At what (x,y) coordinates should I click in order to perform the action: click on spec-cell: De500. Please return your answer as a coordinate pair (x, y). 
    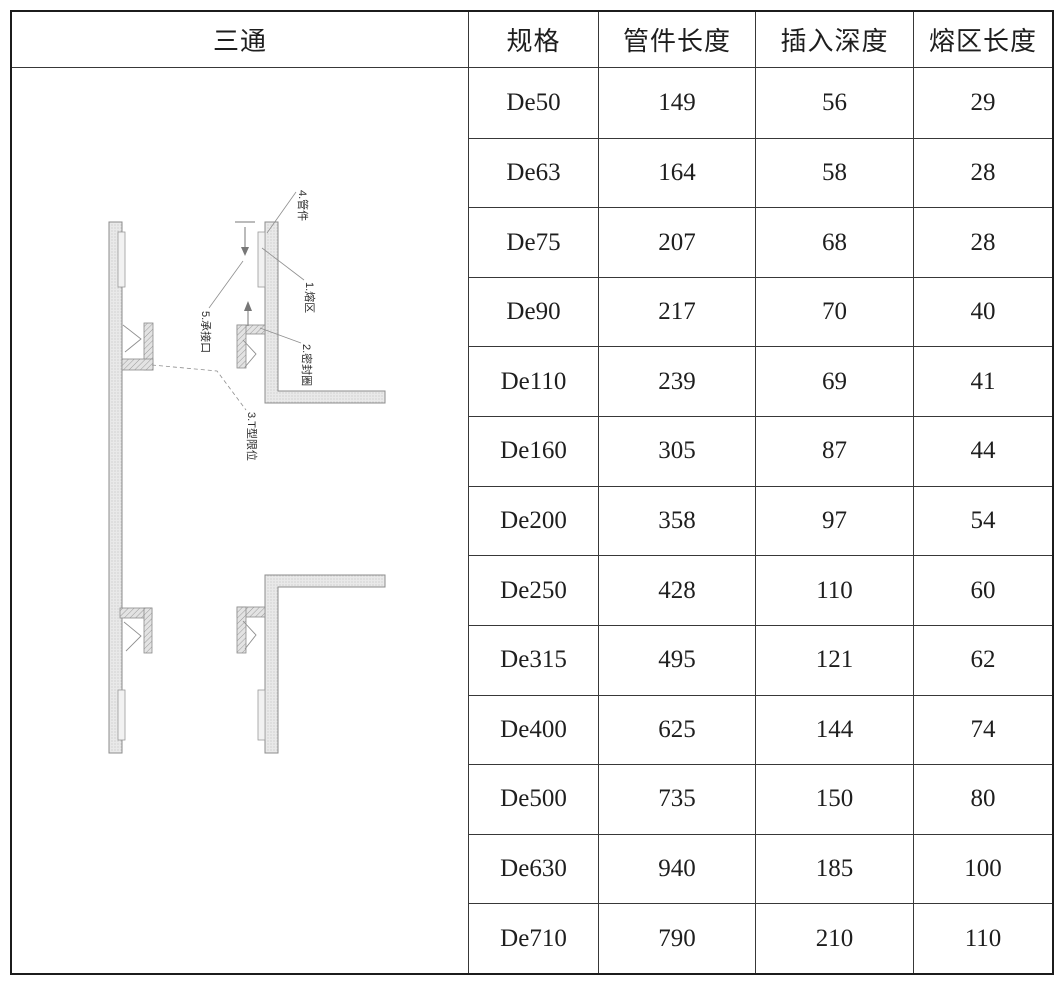
    Looking at the image, I should click on (533, 799).